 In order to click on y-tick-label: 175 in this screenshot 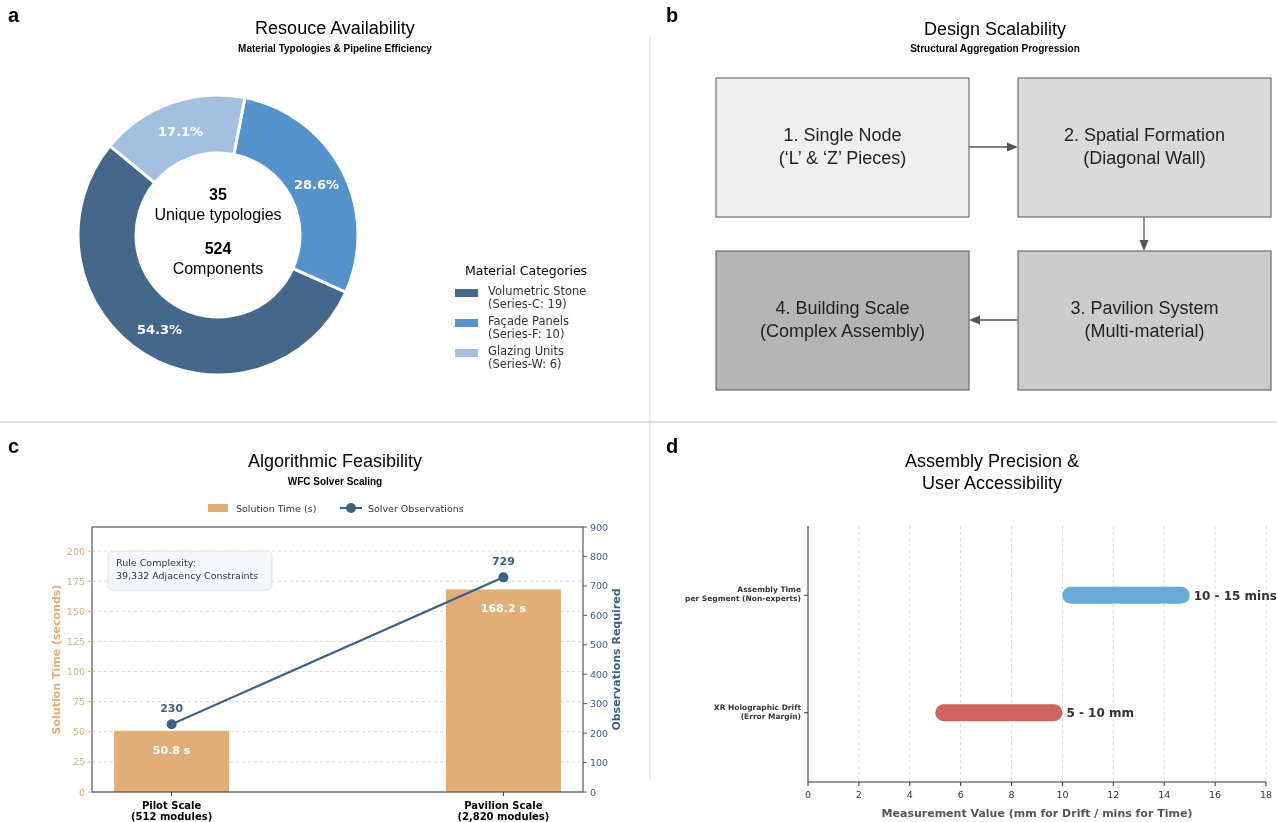, I will do `click(75, 581)`.